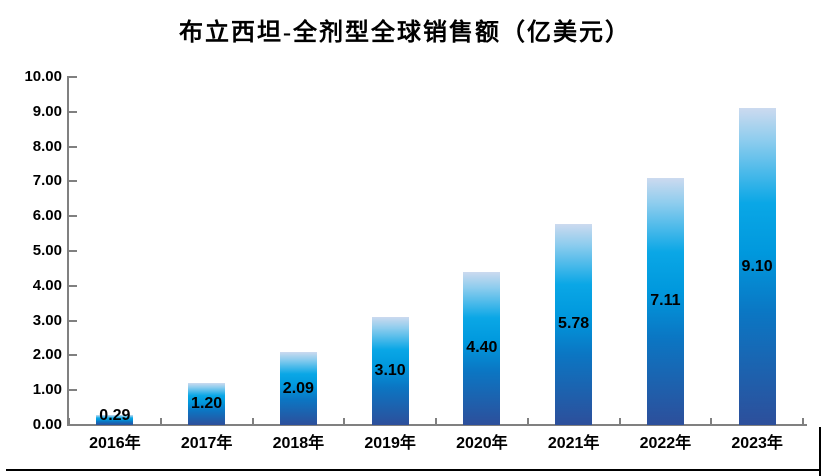 The image size is (821, 476). What do you see at coordinates (47, 355) in the screenshot?
I see `y-axis-tick-label: 2.00` at bounding box center [47, 355].